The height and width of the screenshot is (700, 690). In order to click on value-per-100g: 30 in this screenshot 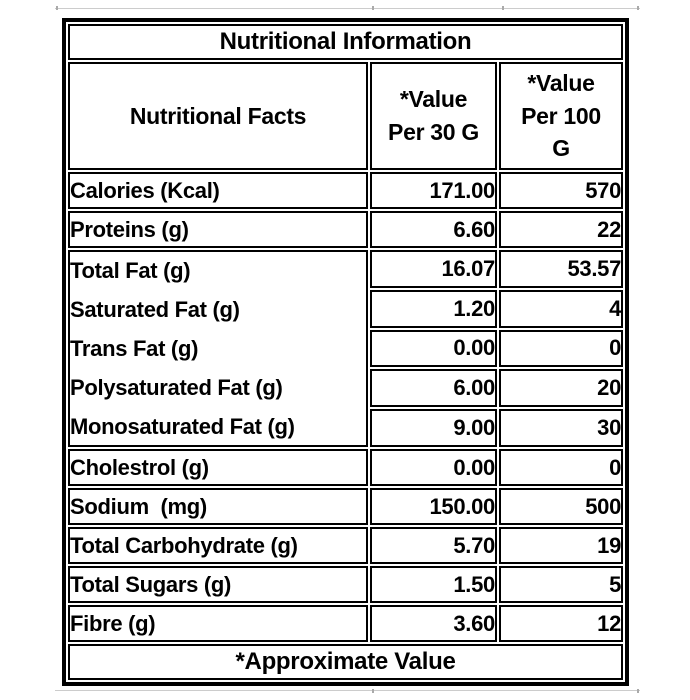, I will do `click(561, 428)`.